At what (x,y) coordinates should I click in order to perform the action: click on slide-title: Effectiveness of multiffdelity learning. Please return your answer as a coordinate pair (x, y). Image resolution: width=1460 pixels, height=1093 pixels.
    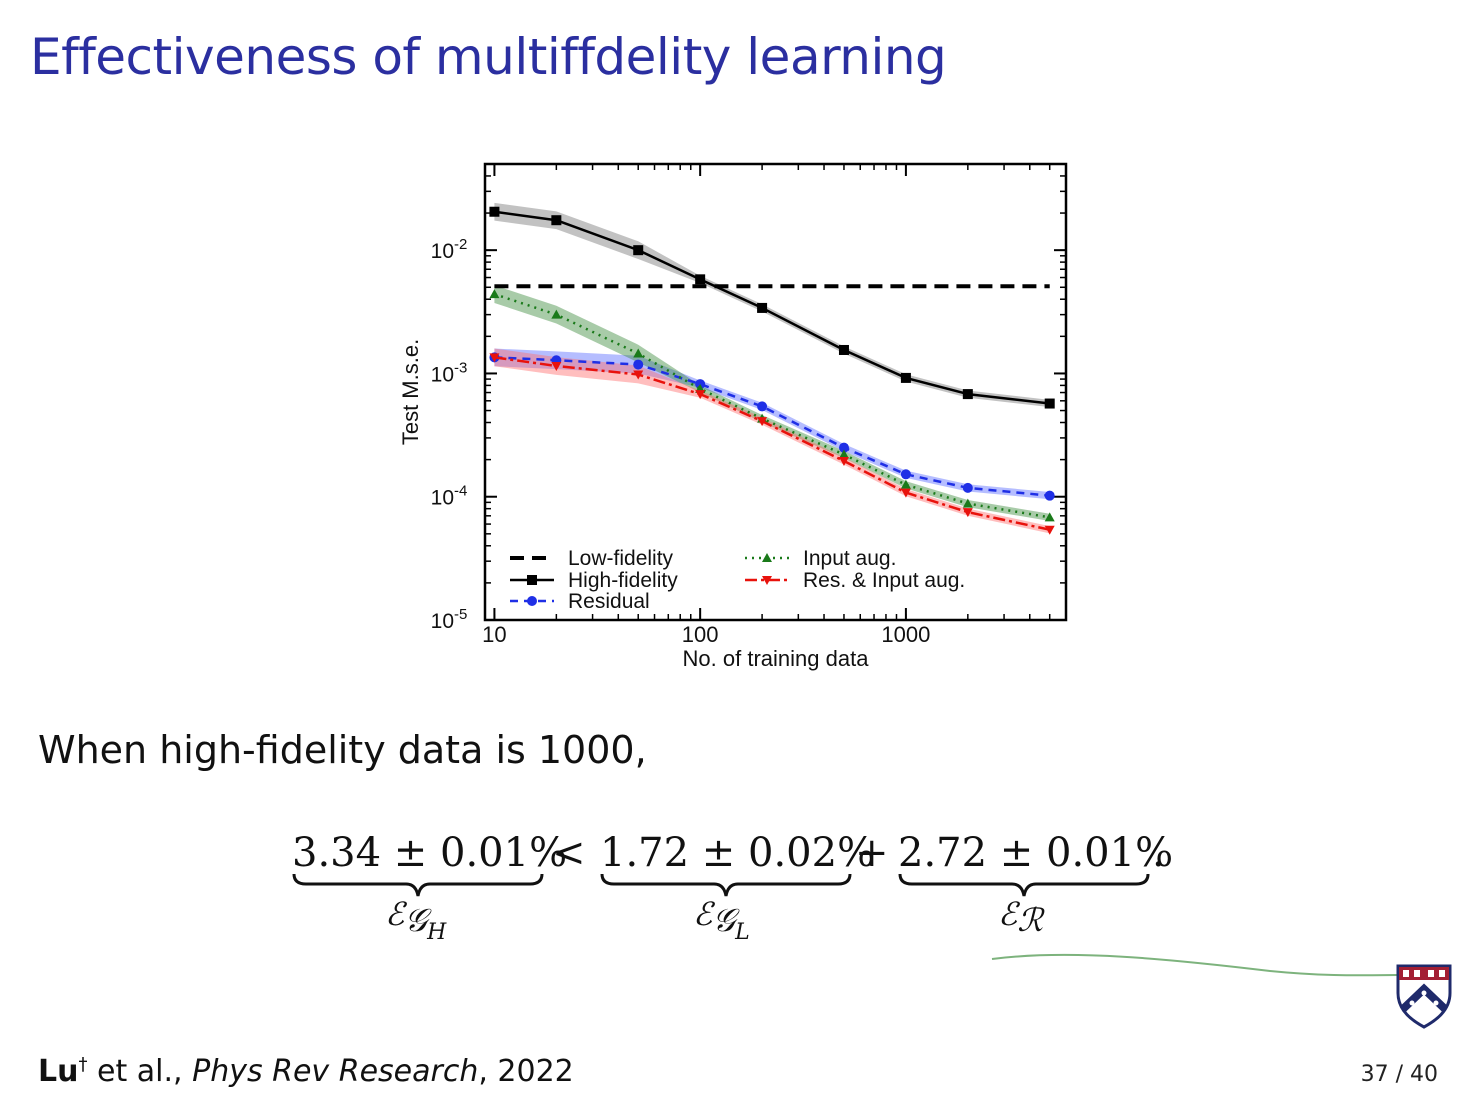
    Looking at the image, I should click on (488, 57).